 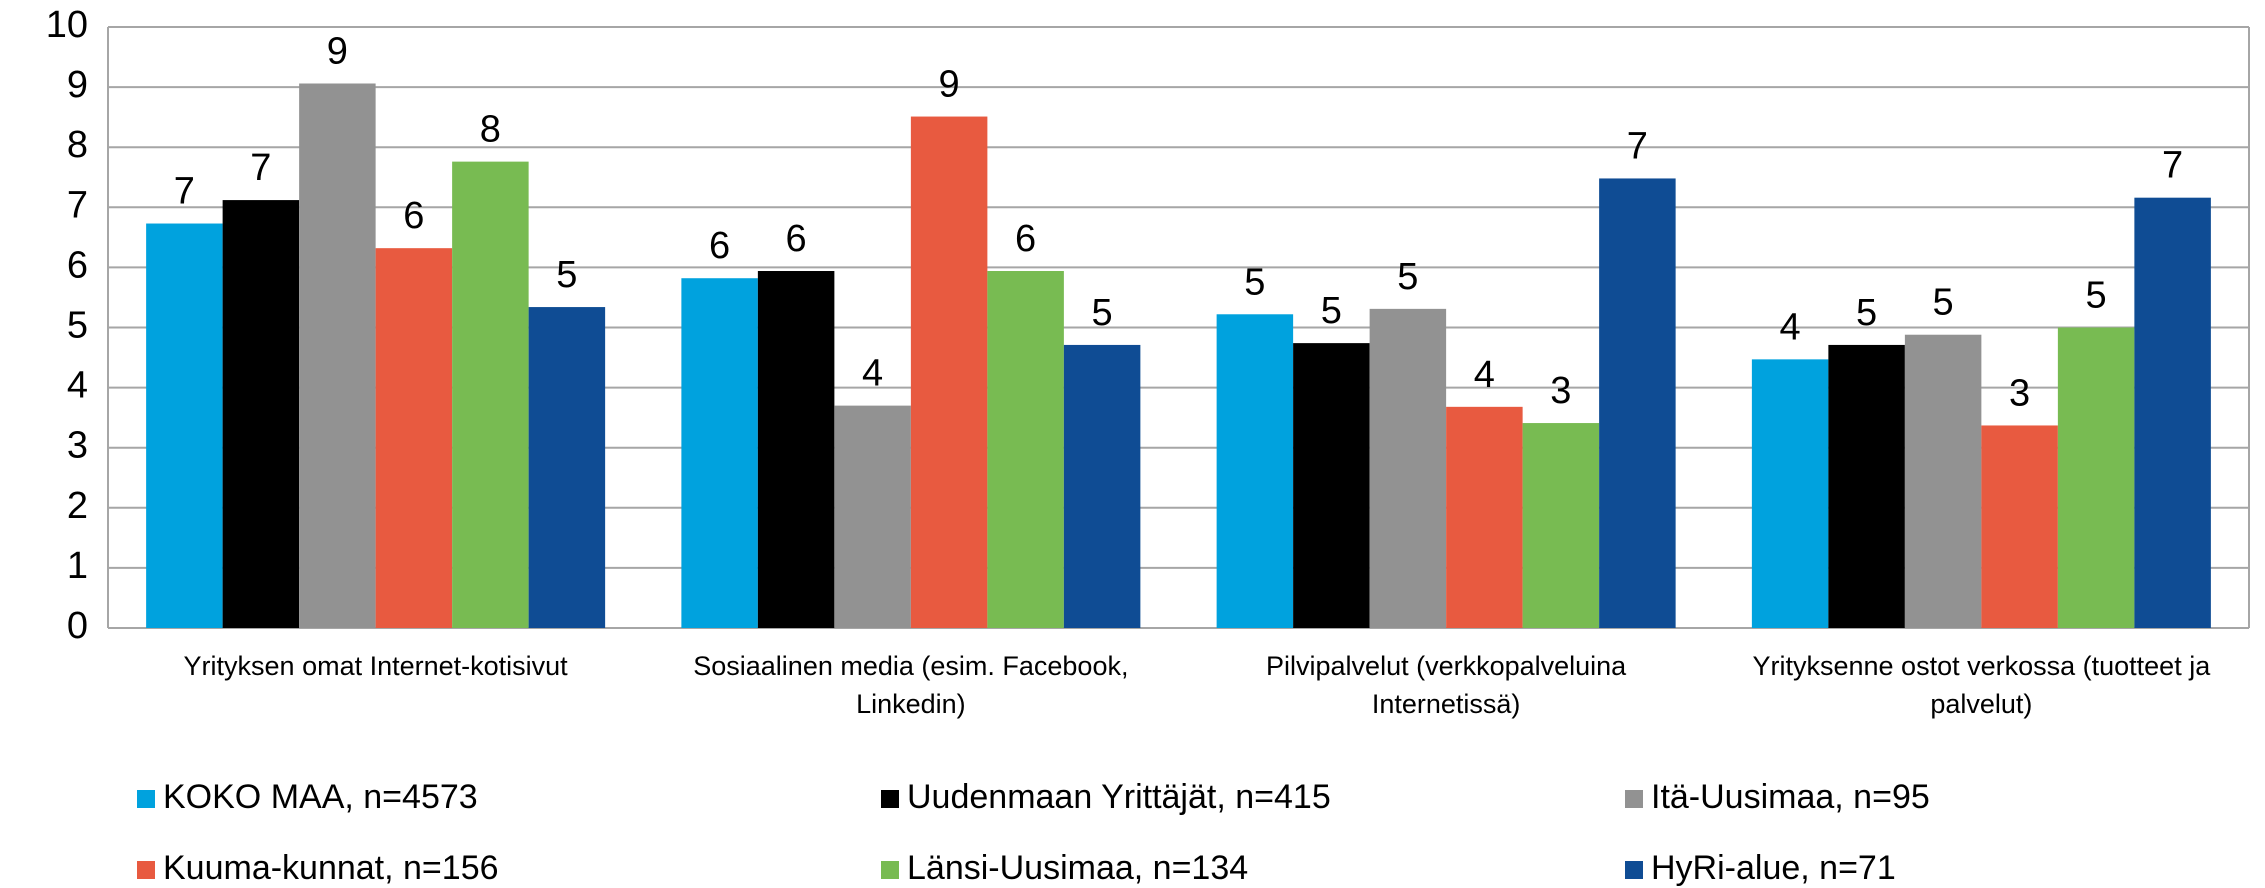 What do you see at coordinates (77, 265) in the screenshot?
I see `y-tick-label: 6` at bounding box center [77, 265].